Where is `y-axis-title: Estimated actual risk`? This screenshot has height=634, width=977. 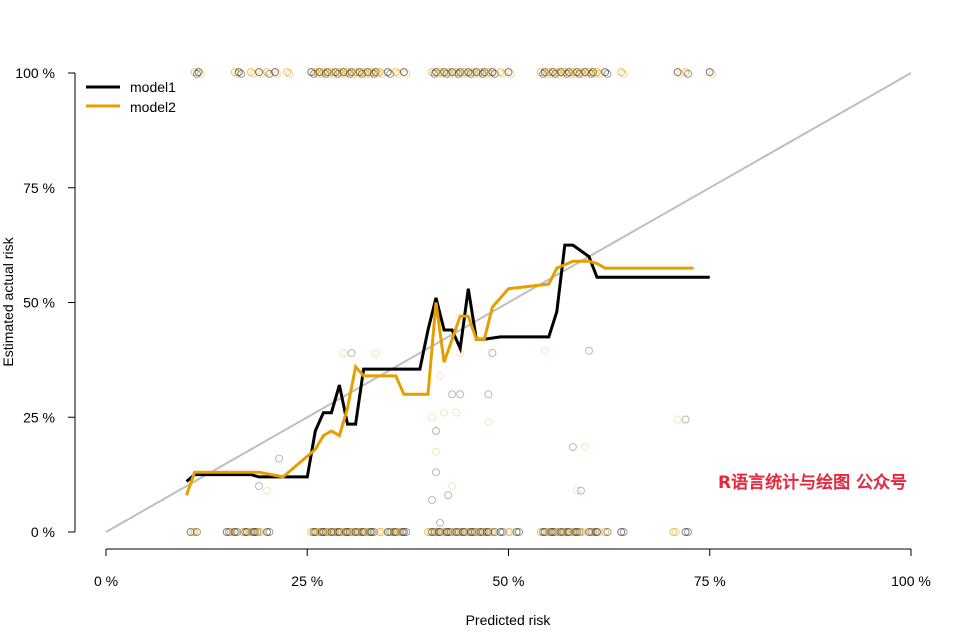 y-axis-title: Estimated actual risk is located at coordinates (8, 301).